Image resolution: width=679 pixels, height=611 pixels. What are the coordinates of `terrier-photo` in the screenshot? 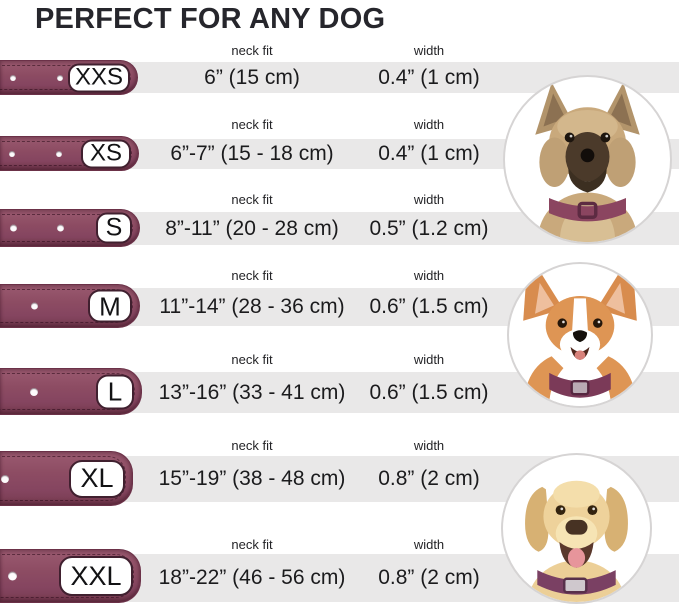 It's located at (587, 162).